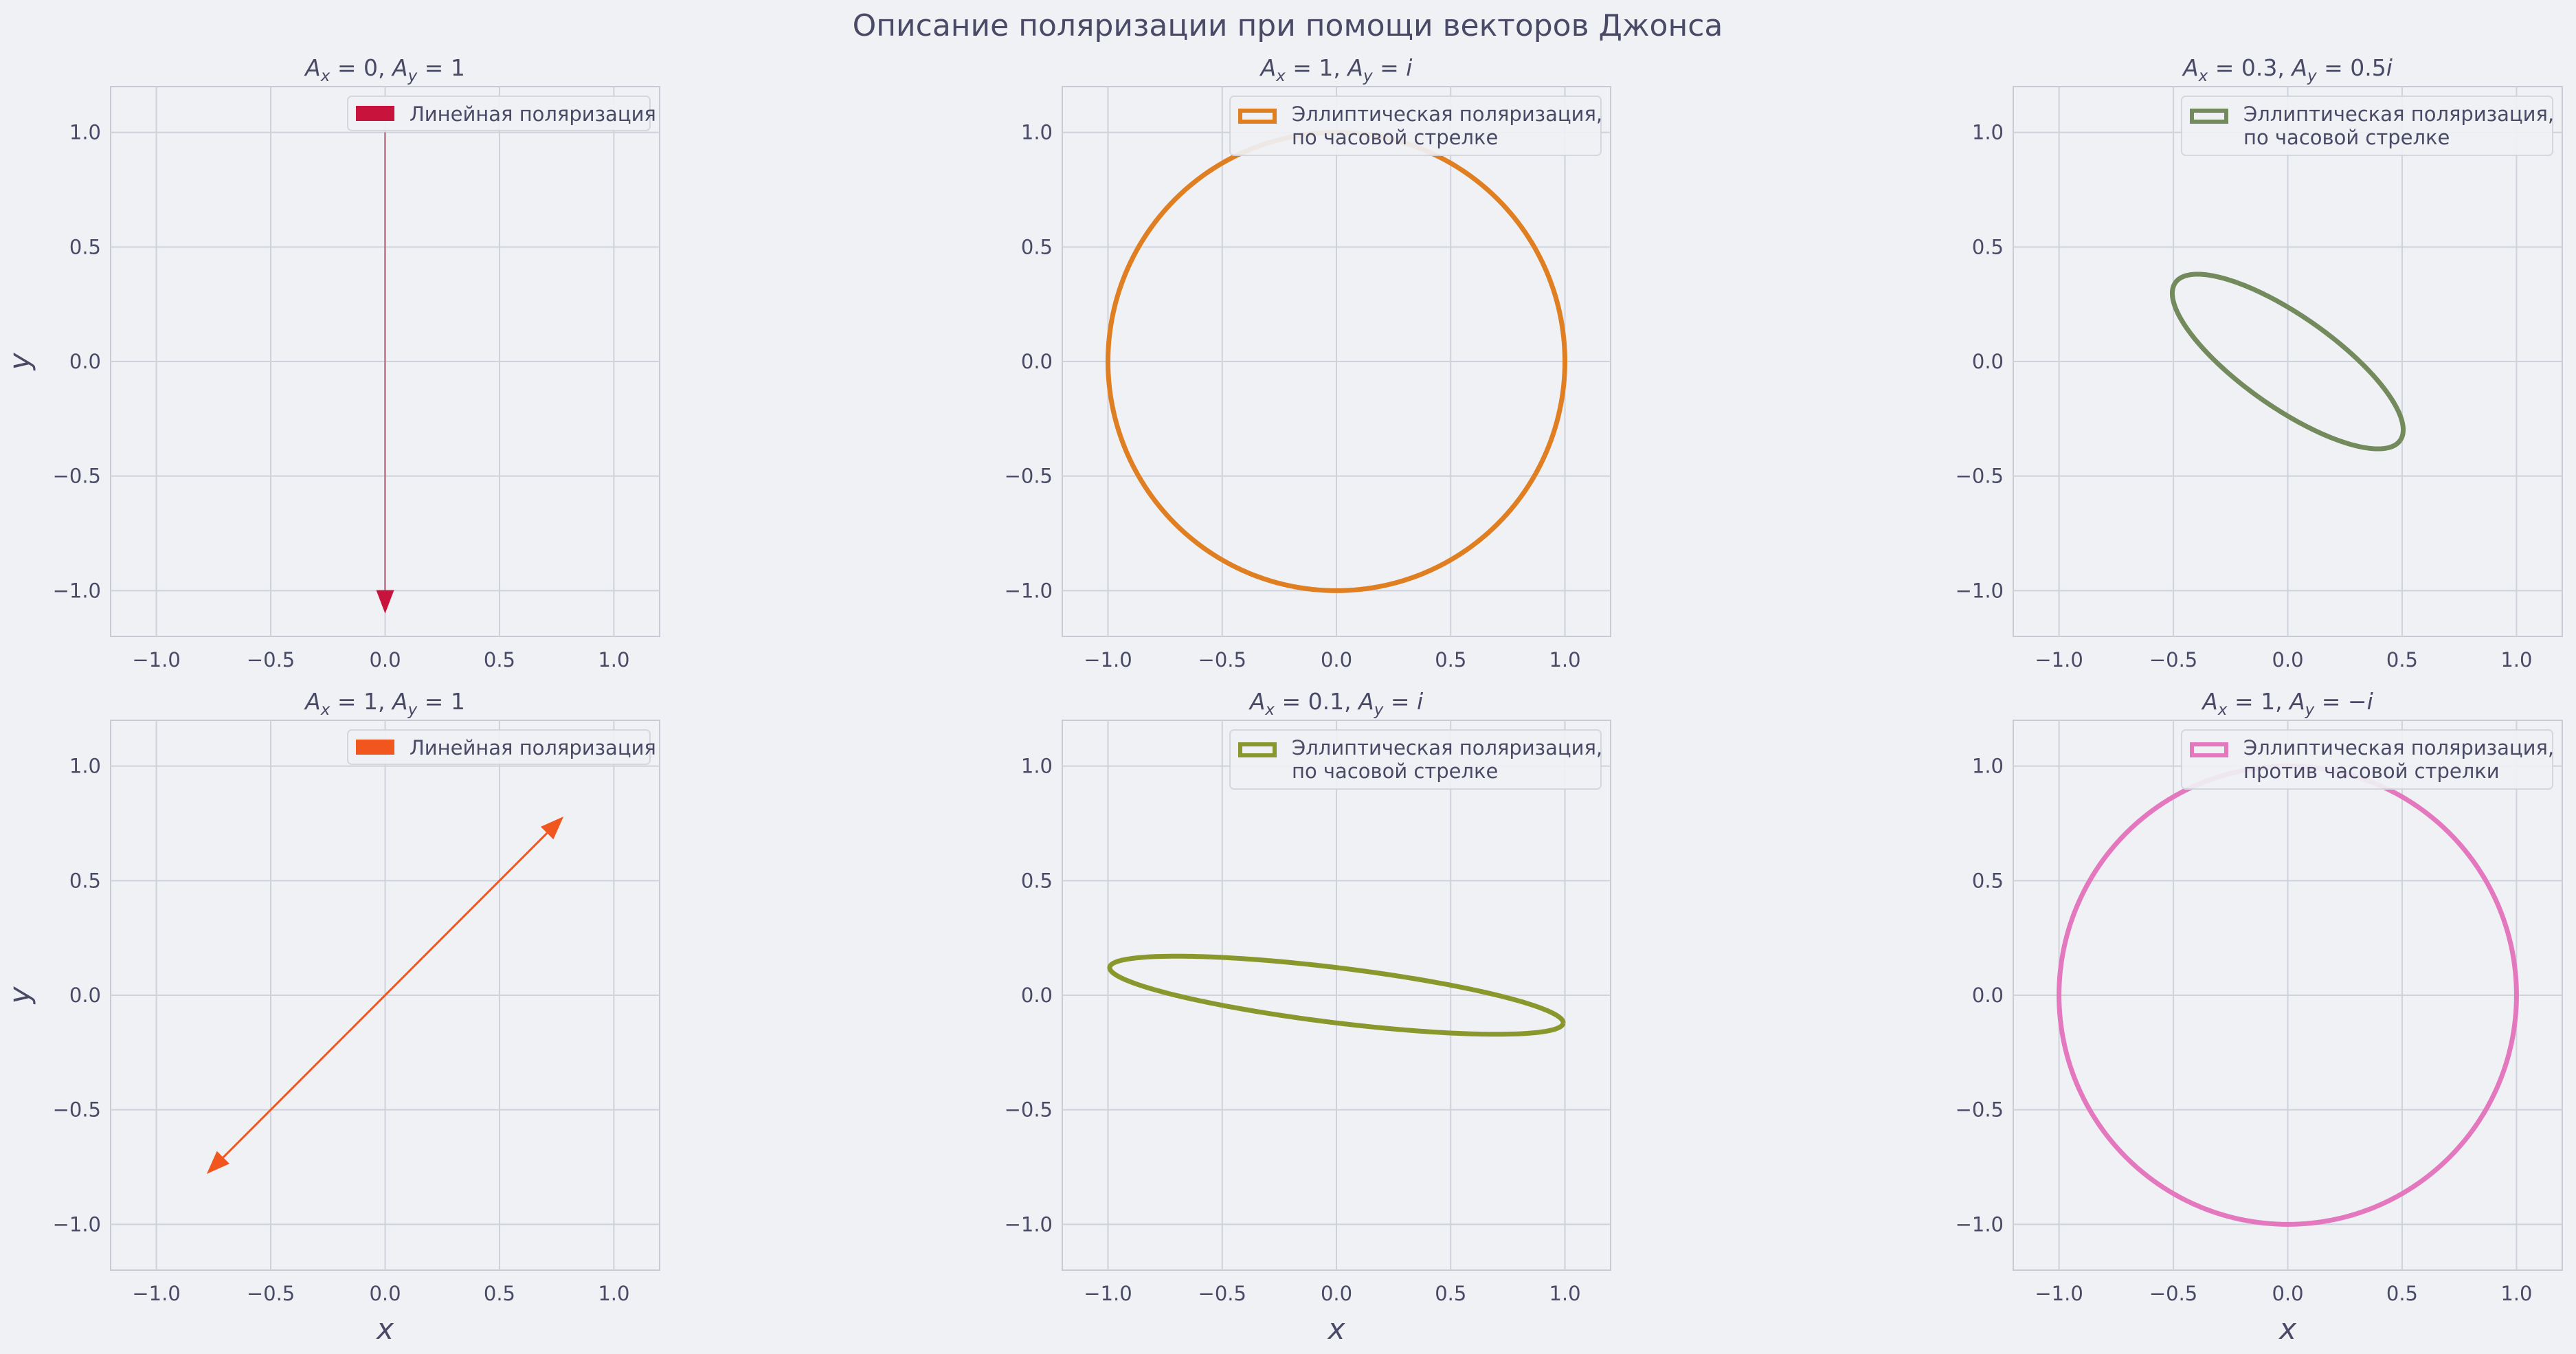  Describe the element at coordinates (1336, 69) in the screenshot. I see `subplot-title: Ax = 1, Ay = i` at that location.